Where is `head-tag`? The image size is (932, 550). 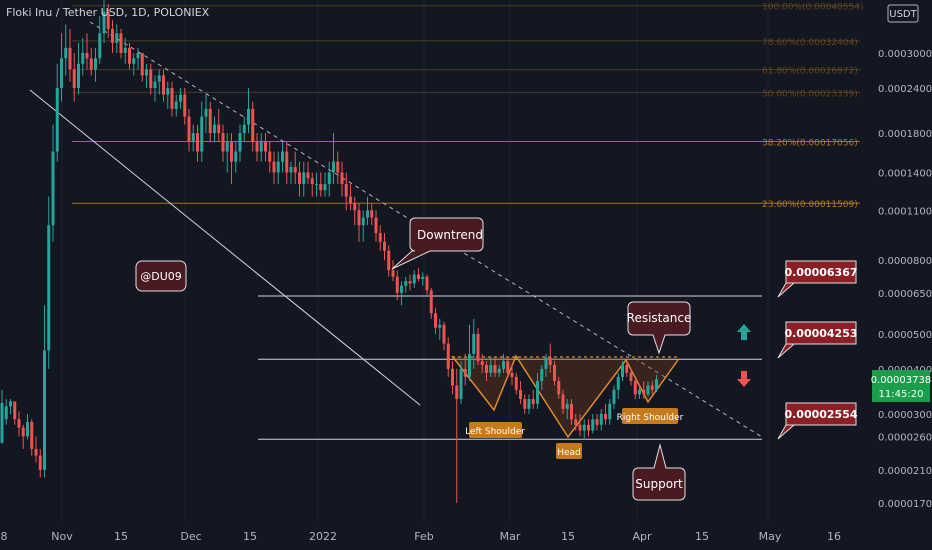 head-tag is located at coordinates (569, 451).